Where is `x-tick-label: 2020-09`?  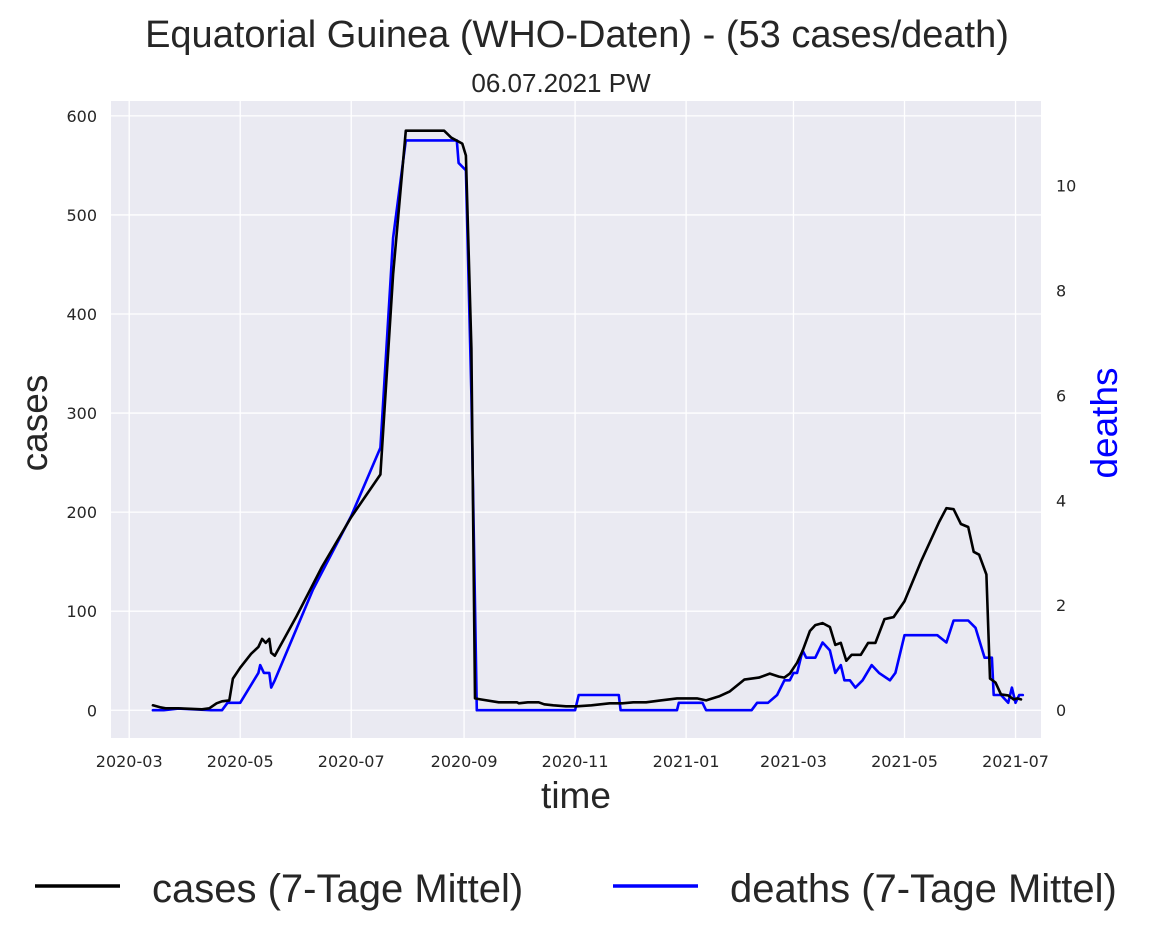
x-tick-label: 2020-09 is located at coordinates (464, 761).